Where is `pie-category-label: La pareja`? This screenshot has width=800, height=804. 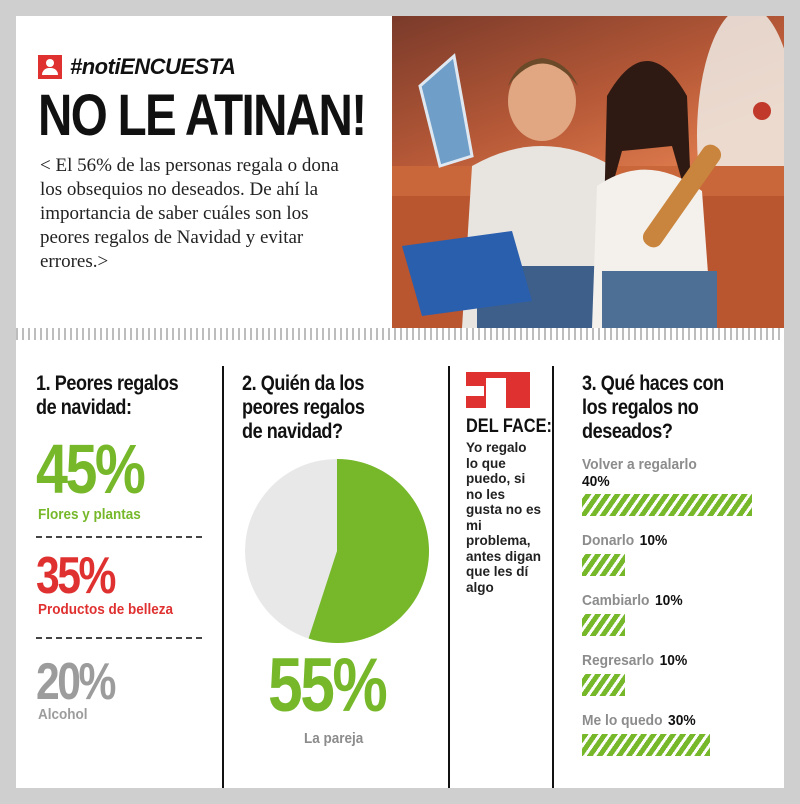 pie-category-label: La pareja is located at coordinates (334, 738).